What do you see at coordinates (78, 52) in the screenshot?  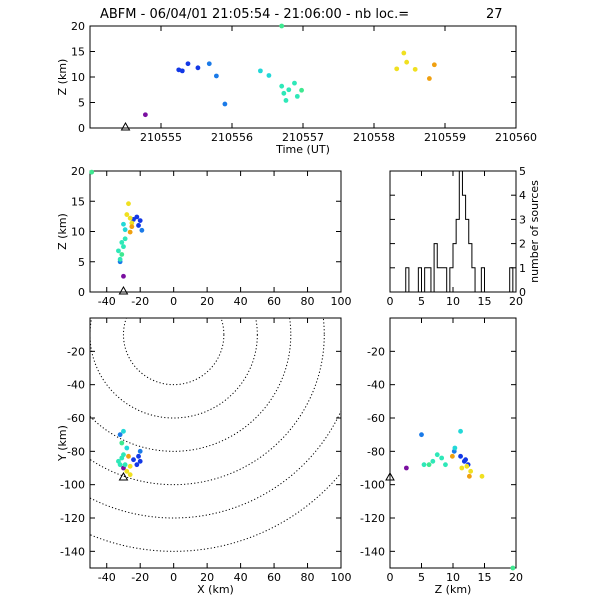 I see `y-tick-label: 15` at bounding box center [78, 52].